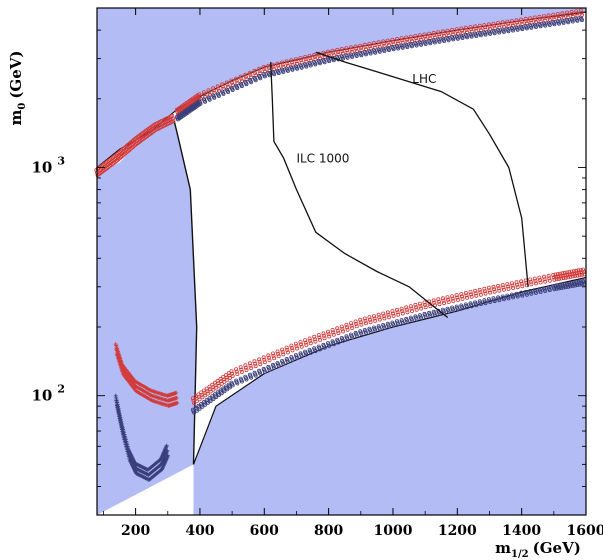 This screenshot has height=560, width=603. I want to click on y-axis-label-unit: (GeV), so click(16, 74).